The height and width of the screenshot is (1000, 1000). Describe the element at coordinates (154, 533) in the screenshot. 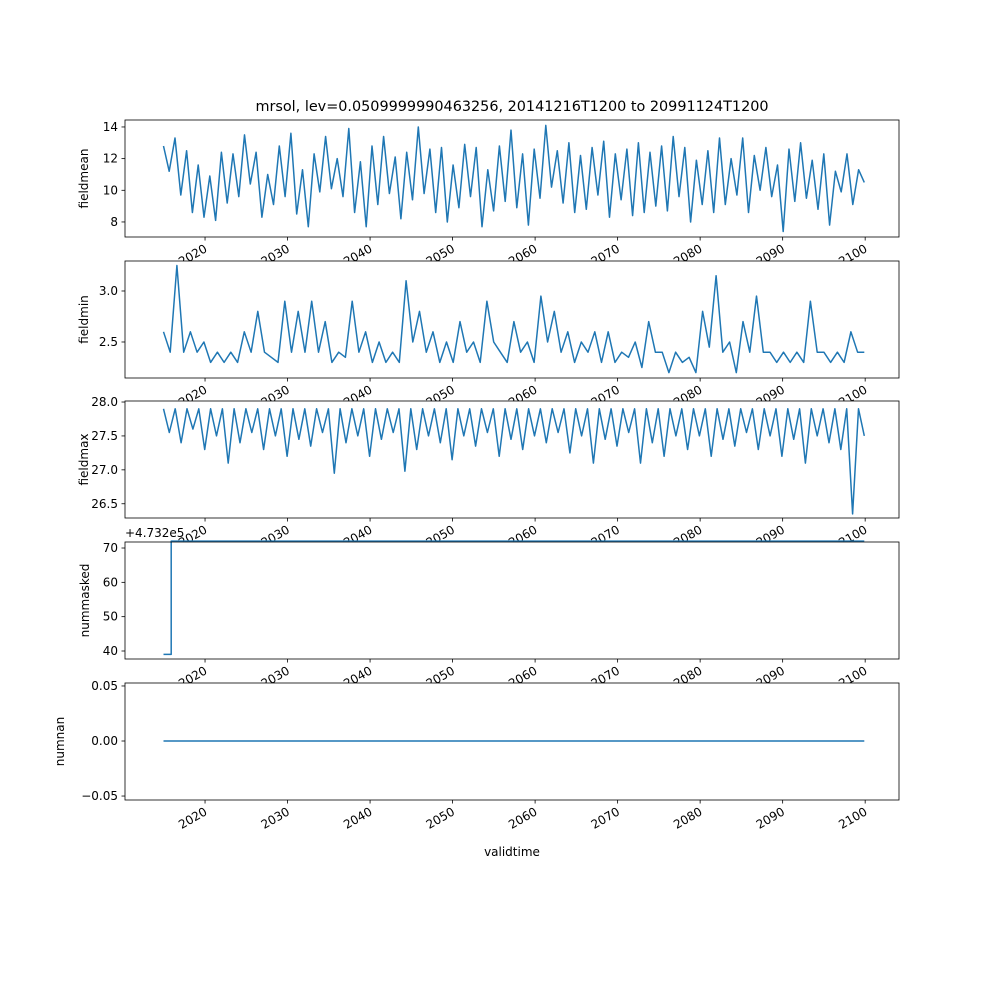

I see `offset-text: +4.732e5` at that location.